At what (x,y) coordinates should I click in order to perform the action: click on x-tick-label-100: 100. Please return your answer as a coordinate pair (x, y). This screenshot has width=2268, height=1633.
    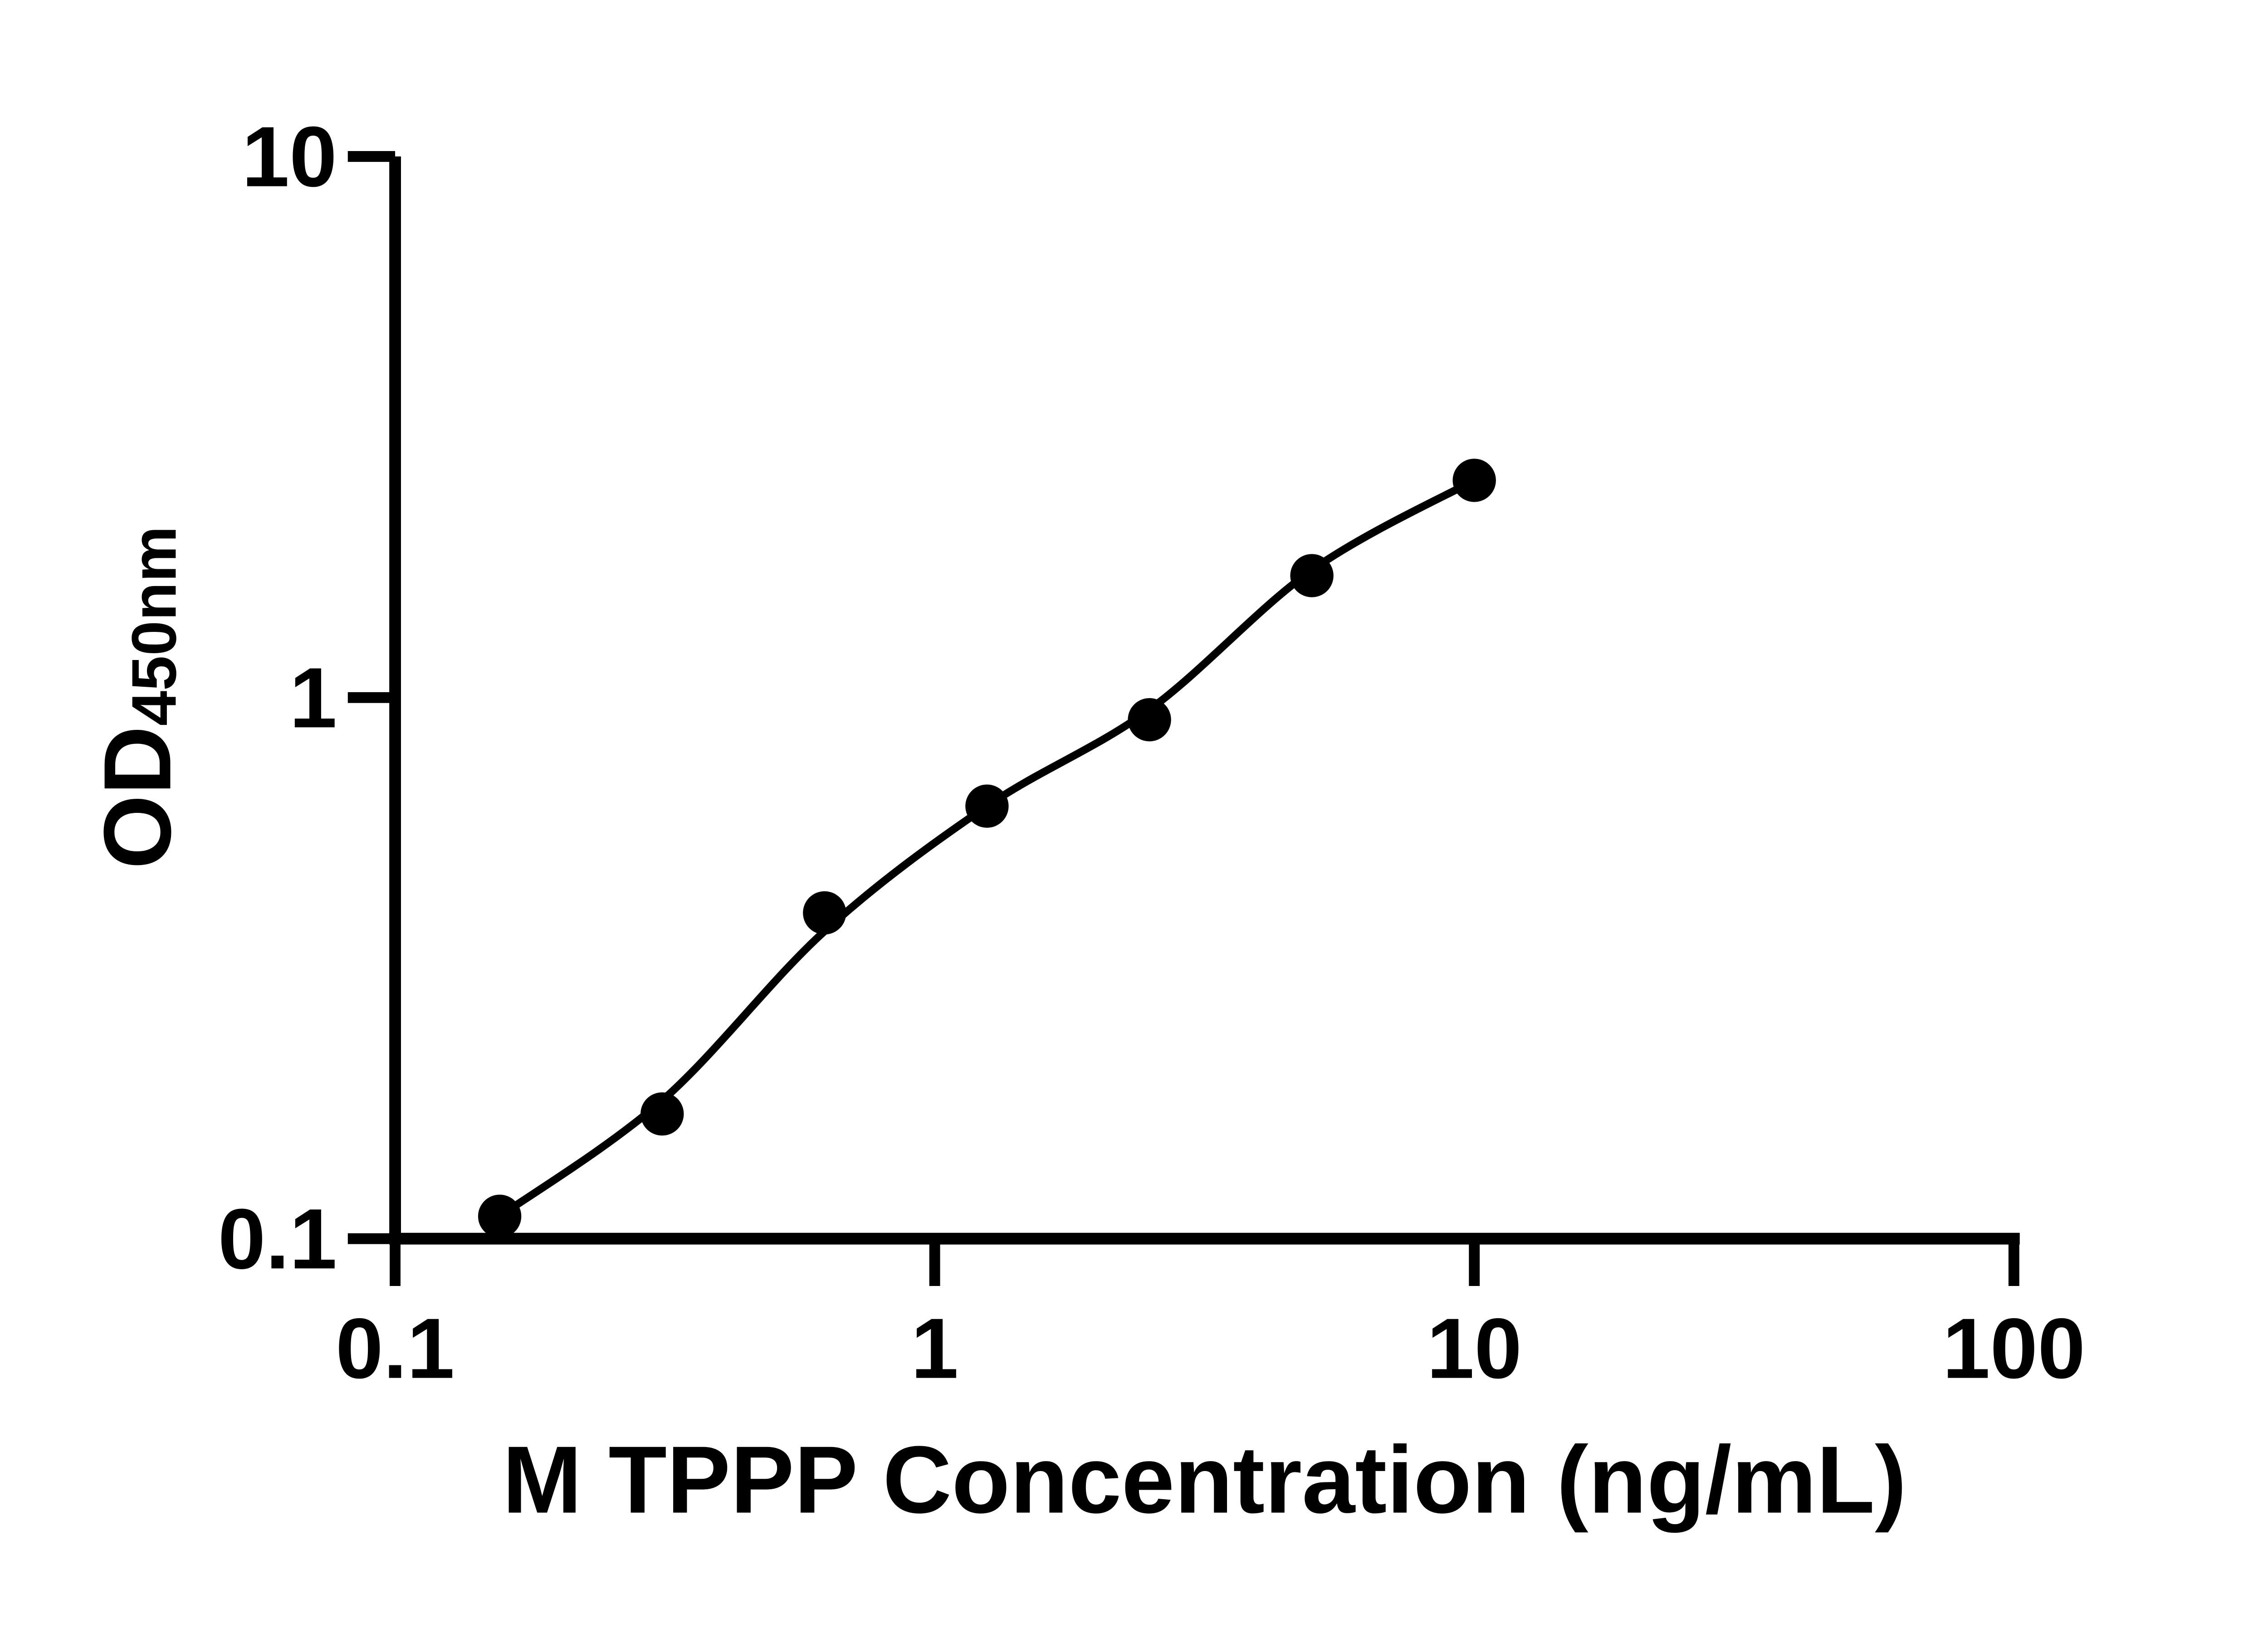
    Looking at the image, I should click on (2014, 1348).